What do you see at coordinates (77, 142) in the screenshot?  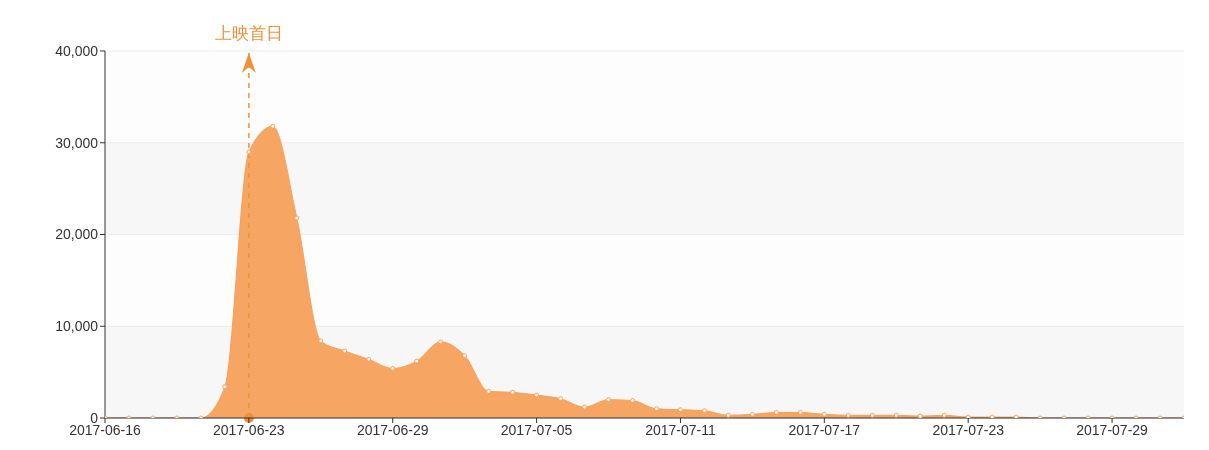 I see `y-tick-label: 30,000` at bounding box center [77, 142].